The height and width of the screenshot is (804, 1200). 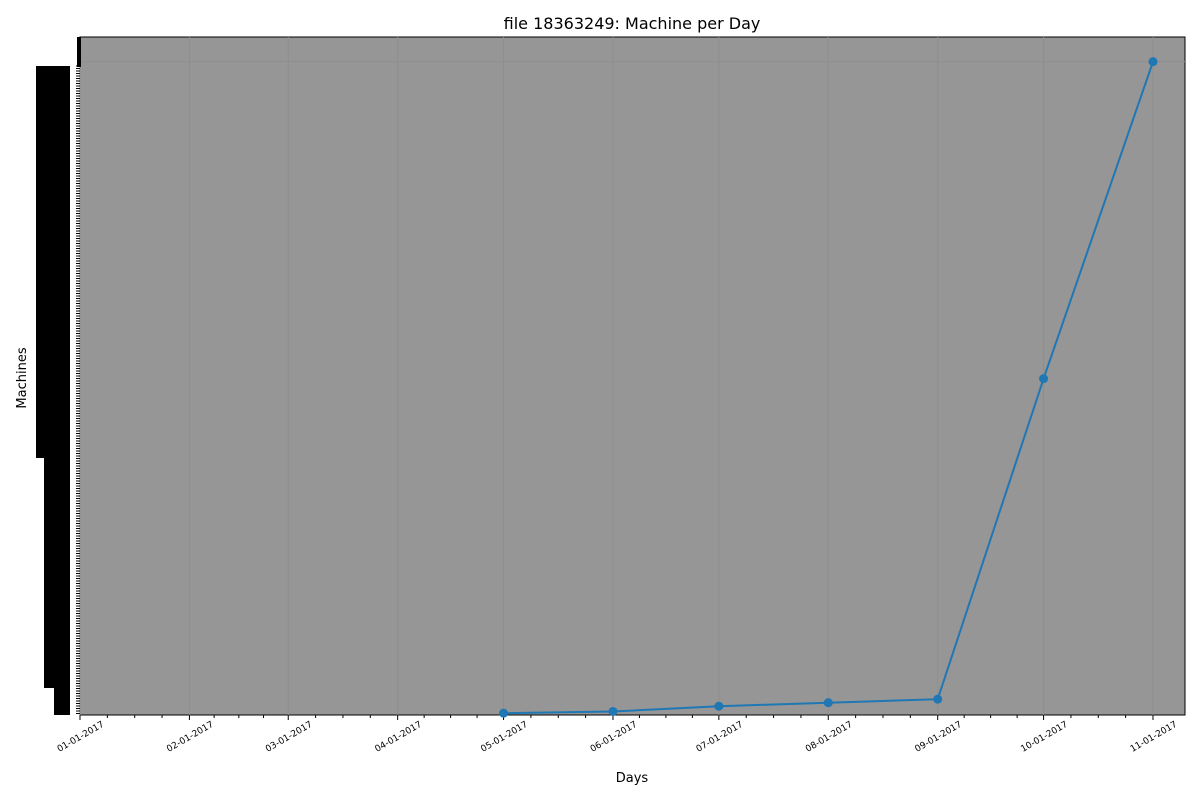 I want to click on y-axis-ticks, so click(x=58, y=376).